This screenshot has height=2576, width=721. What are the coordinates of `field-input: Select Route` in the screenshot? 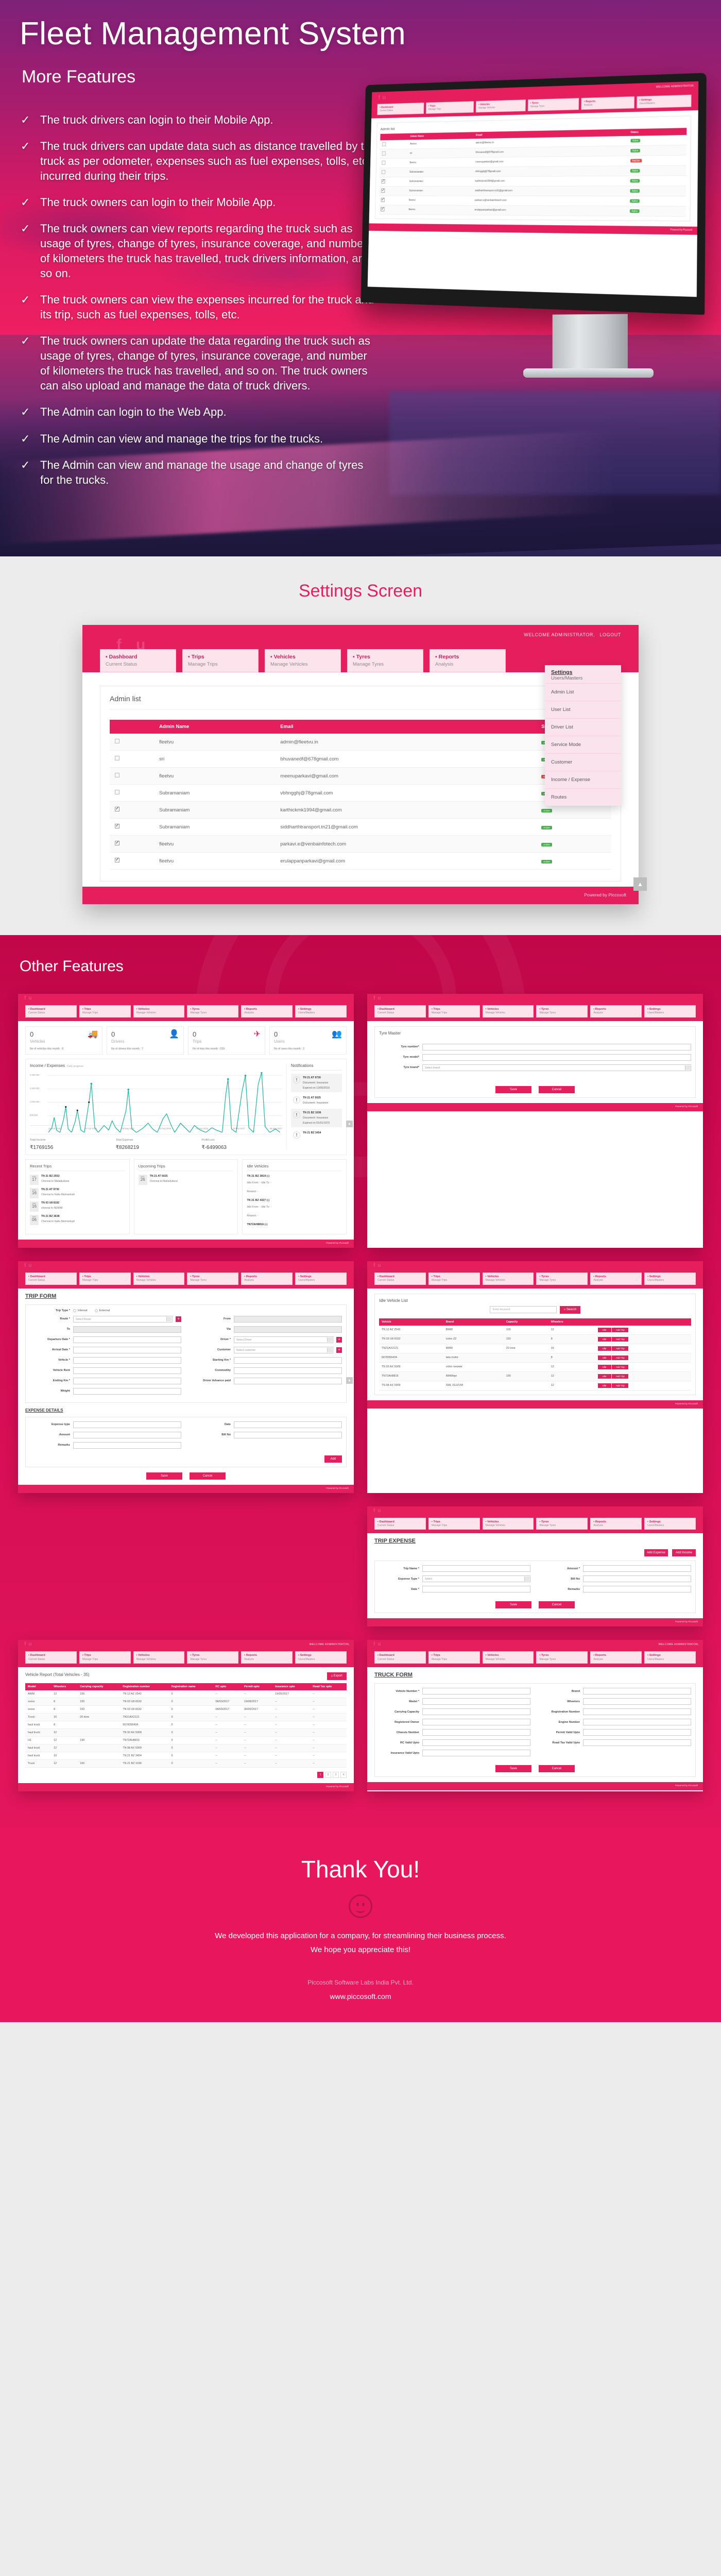 It's located at (123, 1319).